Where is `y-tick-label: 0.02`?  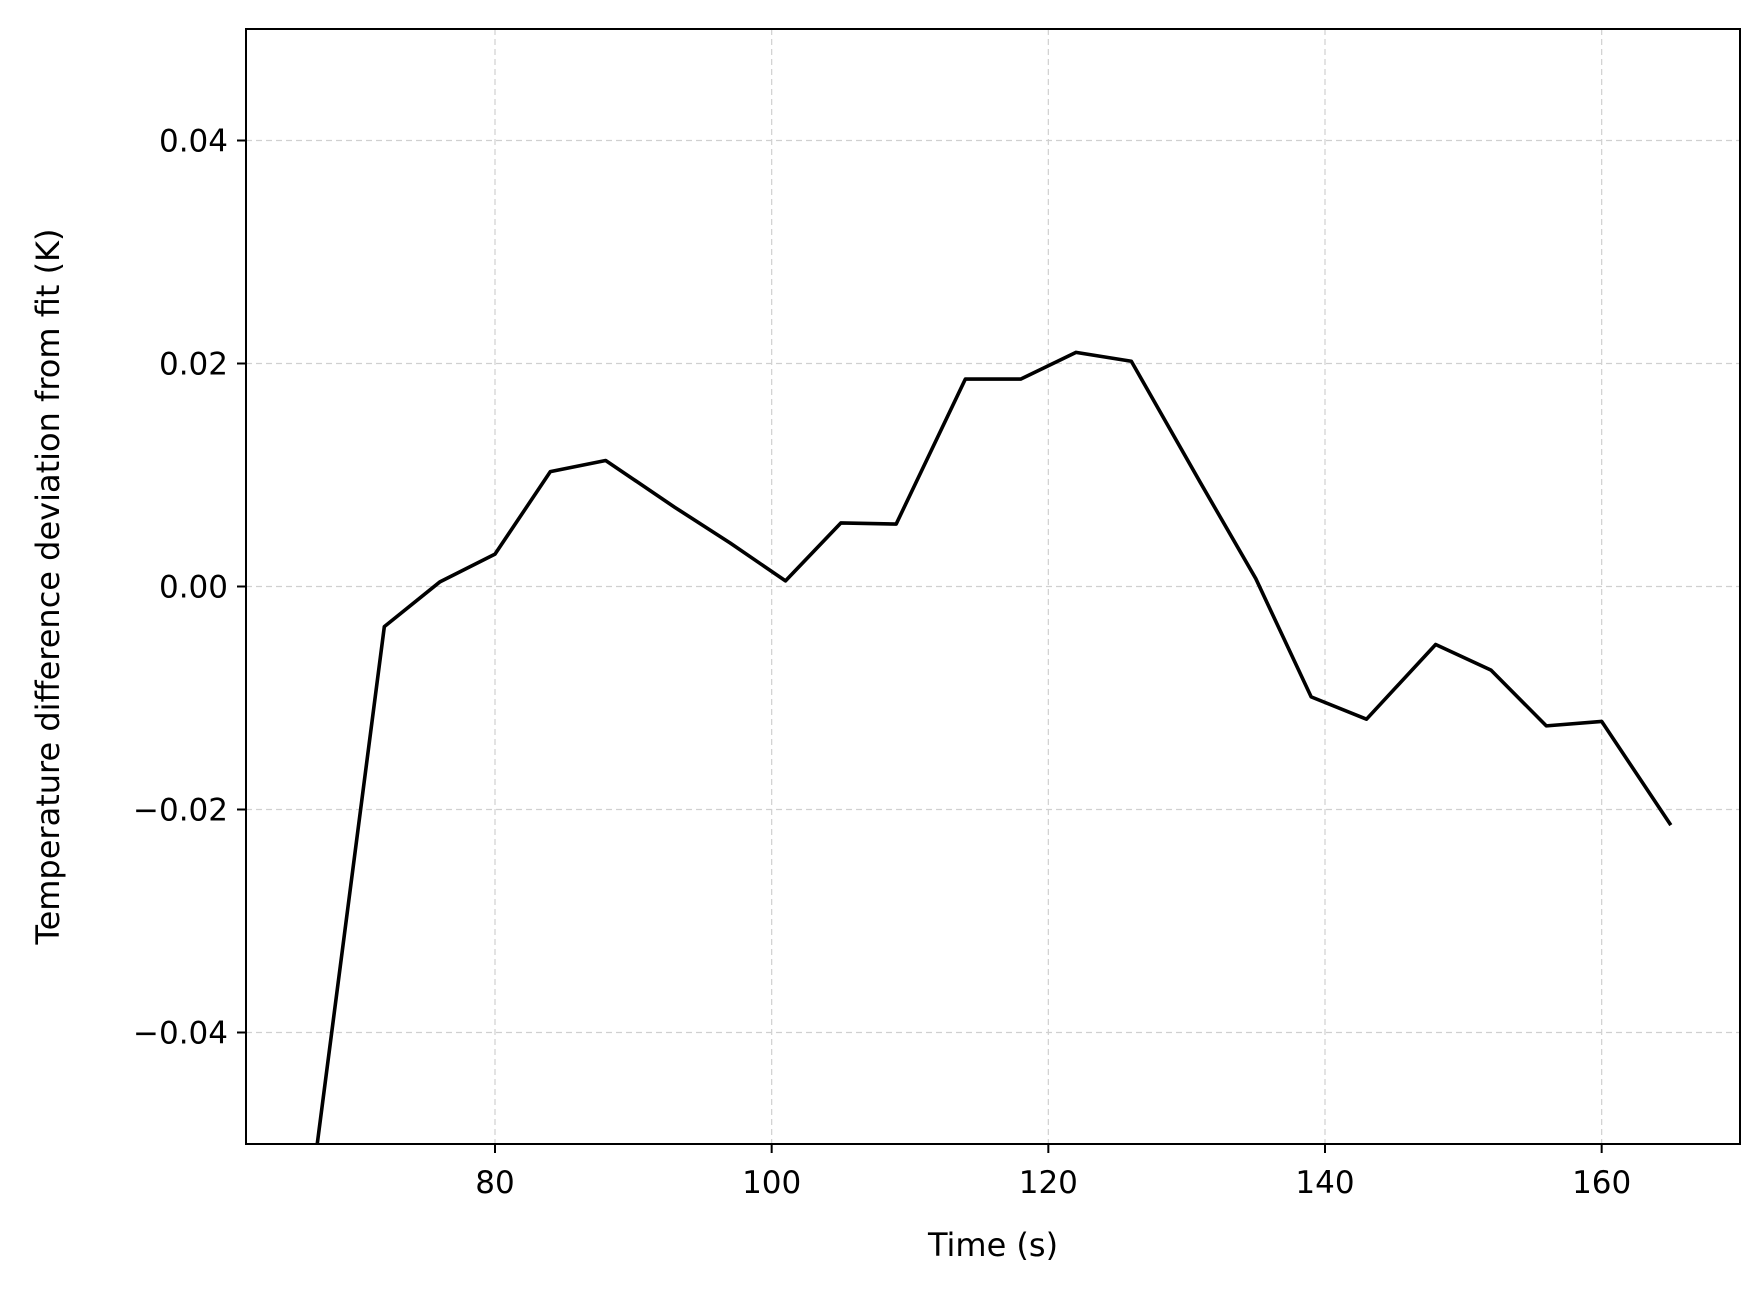 y-tick-label: 0.02 is located at coordinates (193, 365).